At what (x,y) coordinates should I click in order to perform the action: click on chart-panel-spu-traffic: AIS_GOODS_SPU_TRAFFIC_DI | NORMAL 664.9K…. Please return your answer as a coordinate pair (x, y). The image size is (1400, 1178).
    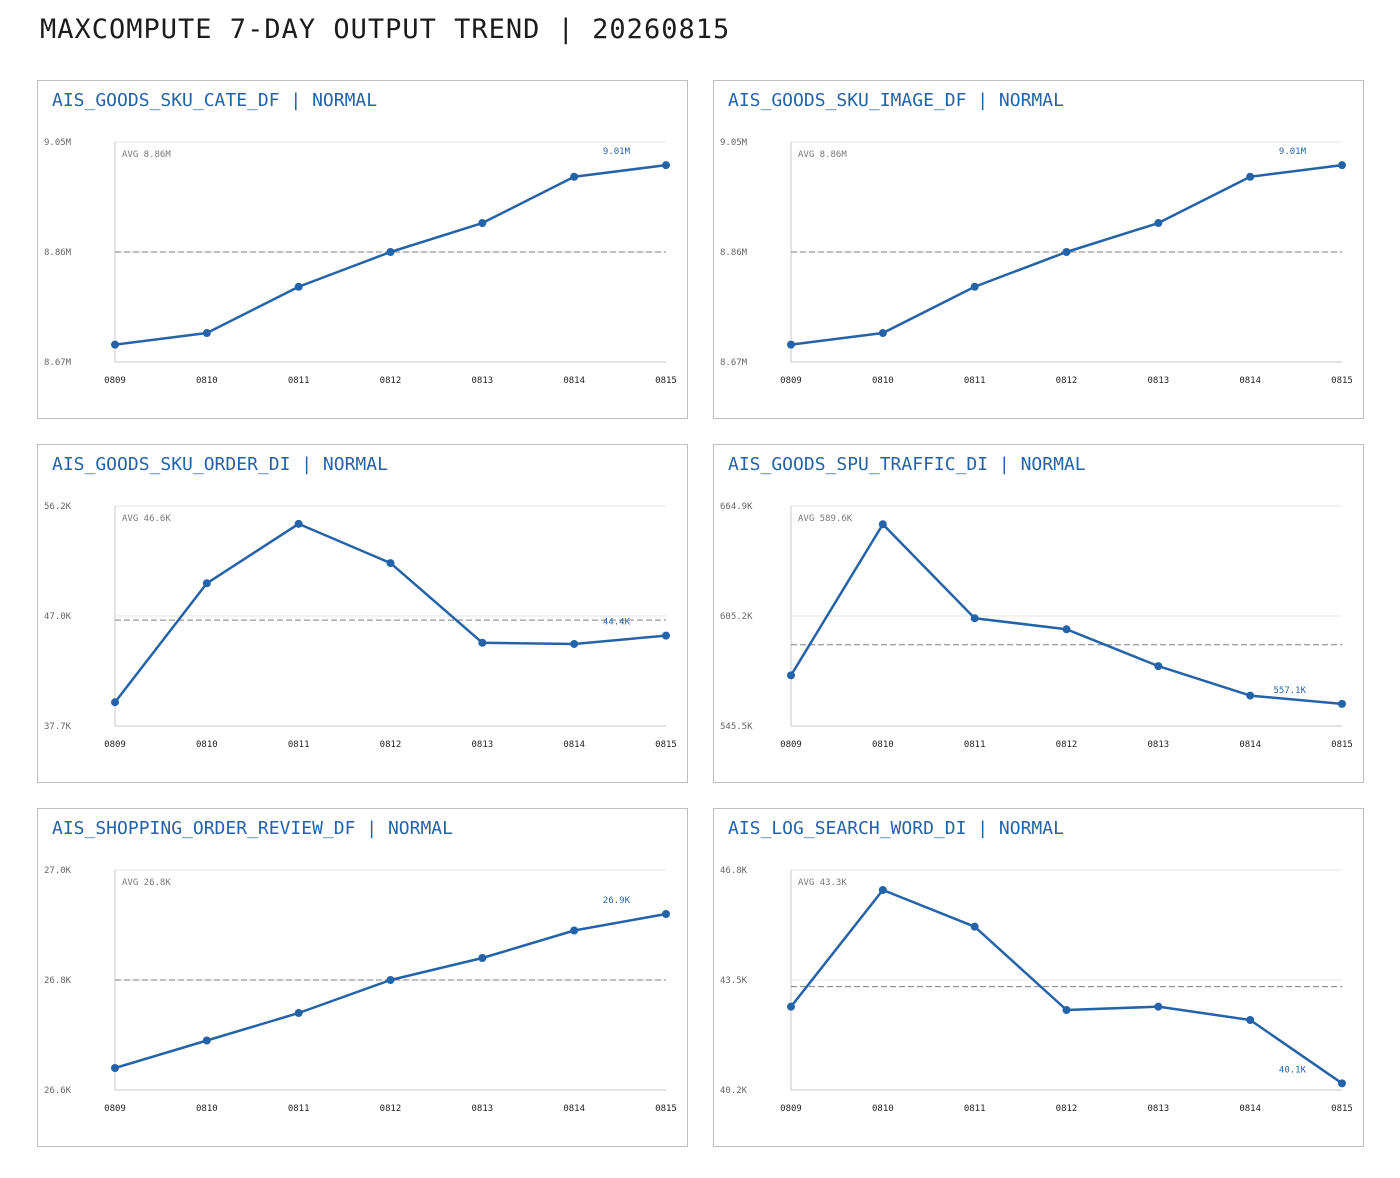
    Looking at the image, I should click on (1038, 613).